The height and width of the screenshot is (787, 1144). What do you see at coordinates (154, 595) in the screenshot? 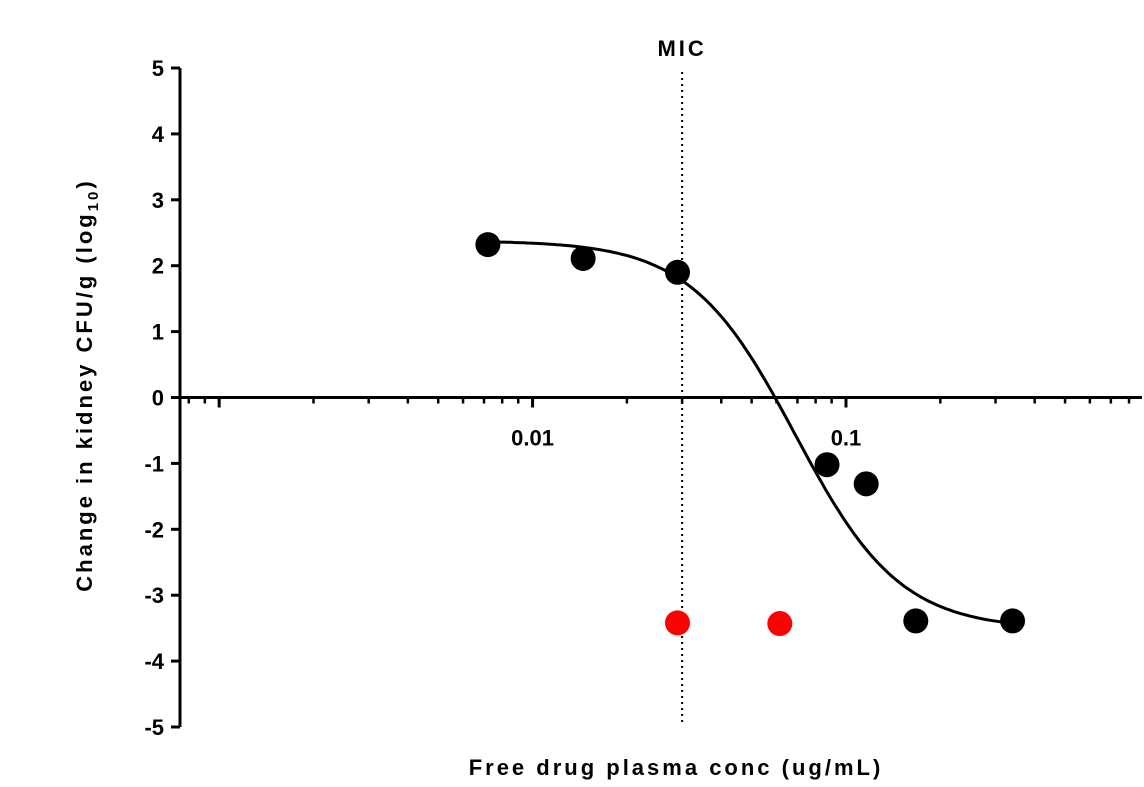
I see `y-tick-label: -3` at bounding box center [154, 595].